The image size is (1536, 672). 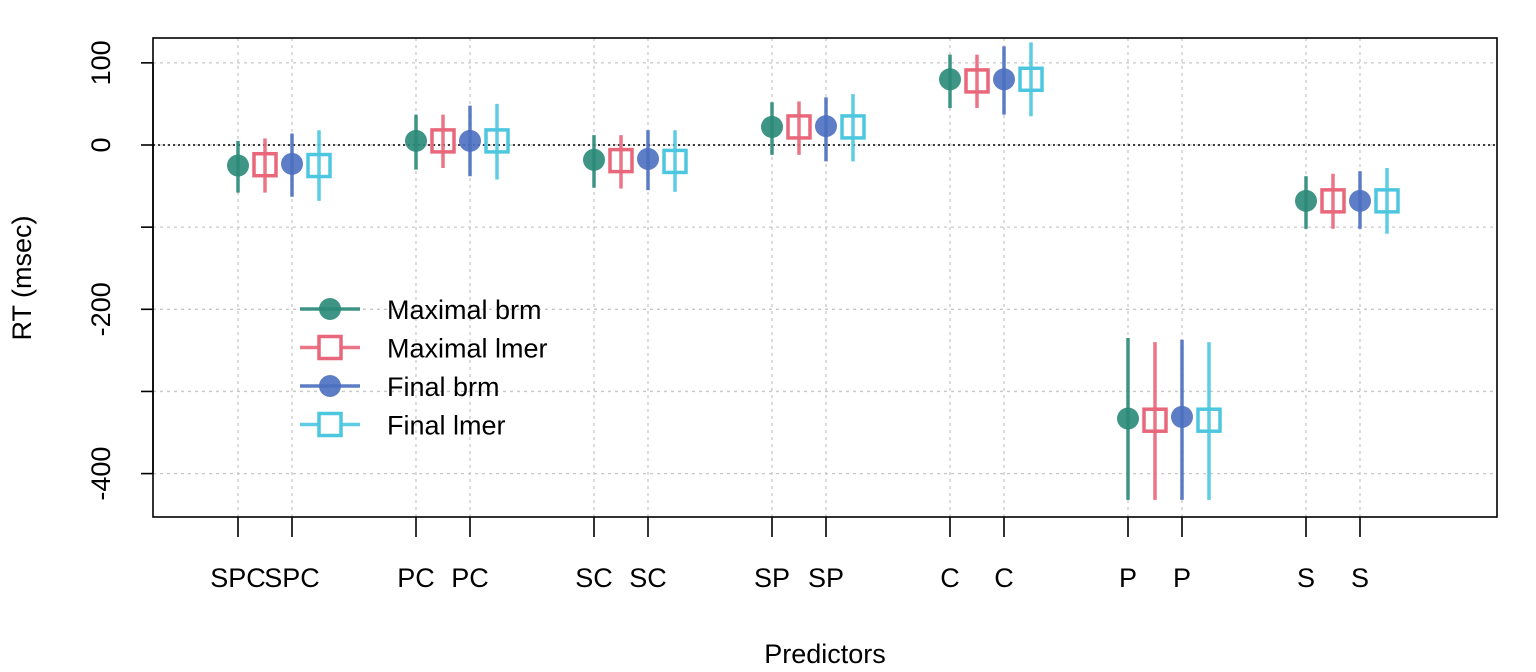 What do you see at coordinates (101, 474) in the screenshot?
I see `y-tick-label: -400` at bounding box center [101, 474].